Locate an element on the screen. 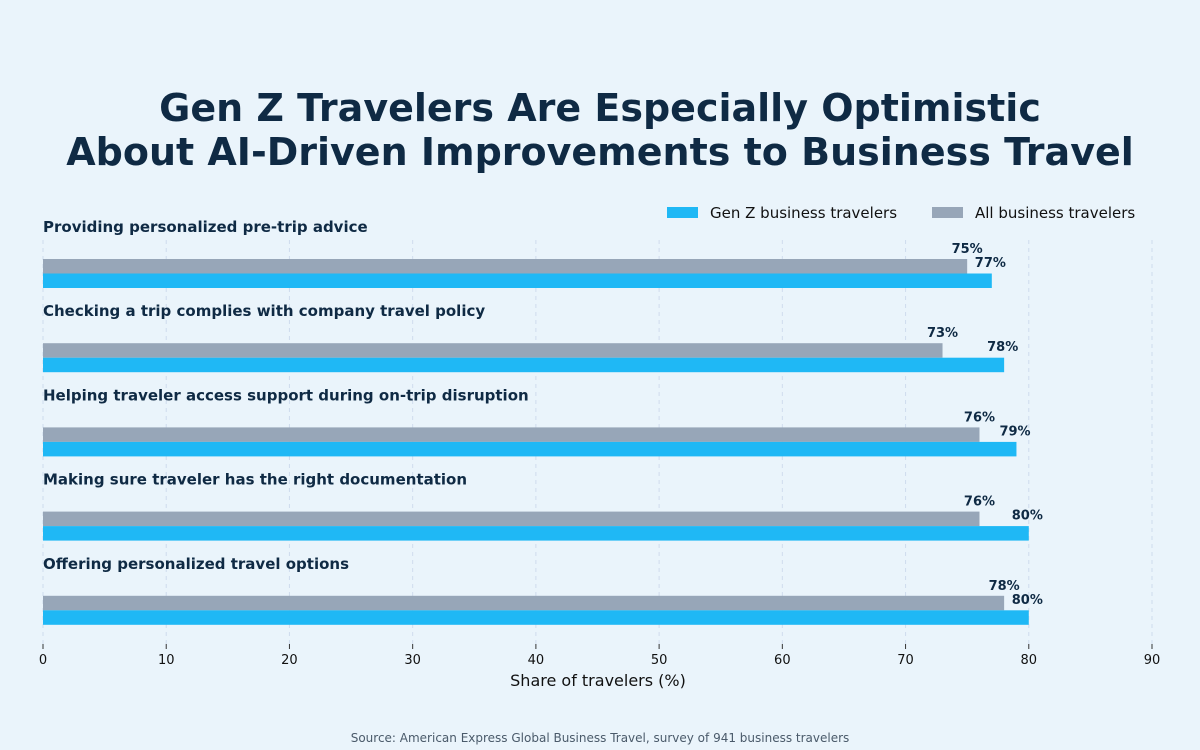 This screenshot has height=750, width=1200. data-label-gen-z: 79% is located at coordinates (1014, 431).